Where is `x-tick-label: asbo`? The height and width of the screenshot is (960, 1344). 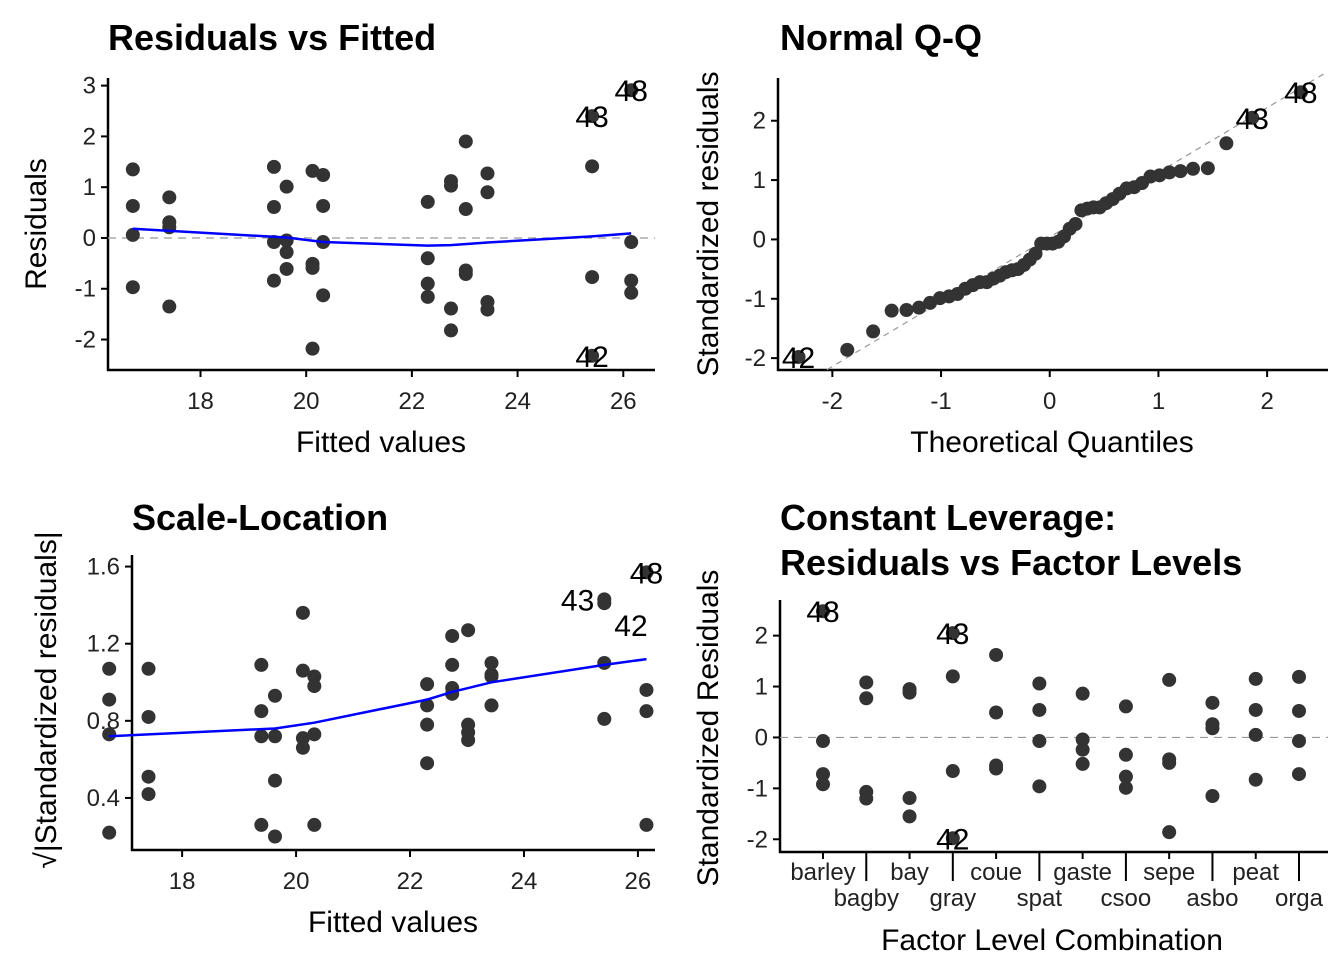 x-tick-label: asbo is located at coordinates (1212, 898).